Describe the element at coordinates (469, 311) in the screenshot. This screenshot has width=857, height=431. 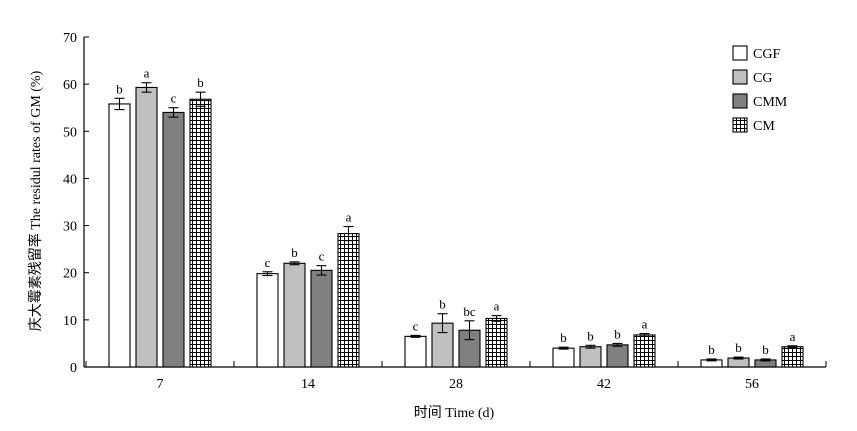
I see `significance-label: bc` at that location.